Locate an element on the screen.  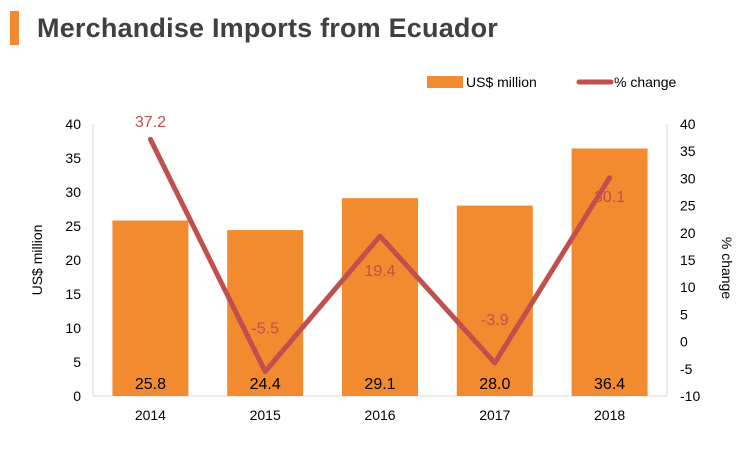
line-value-label: 19.4 is located at coordinates (379, 271).